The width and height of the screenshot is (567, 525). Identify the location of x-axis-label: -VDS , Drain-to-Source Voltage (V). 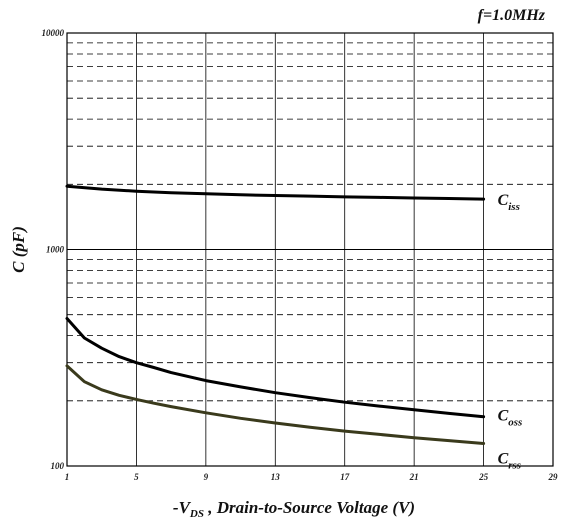
(294, 509).